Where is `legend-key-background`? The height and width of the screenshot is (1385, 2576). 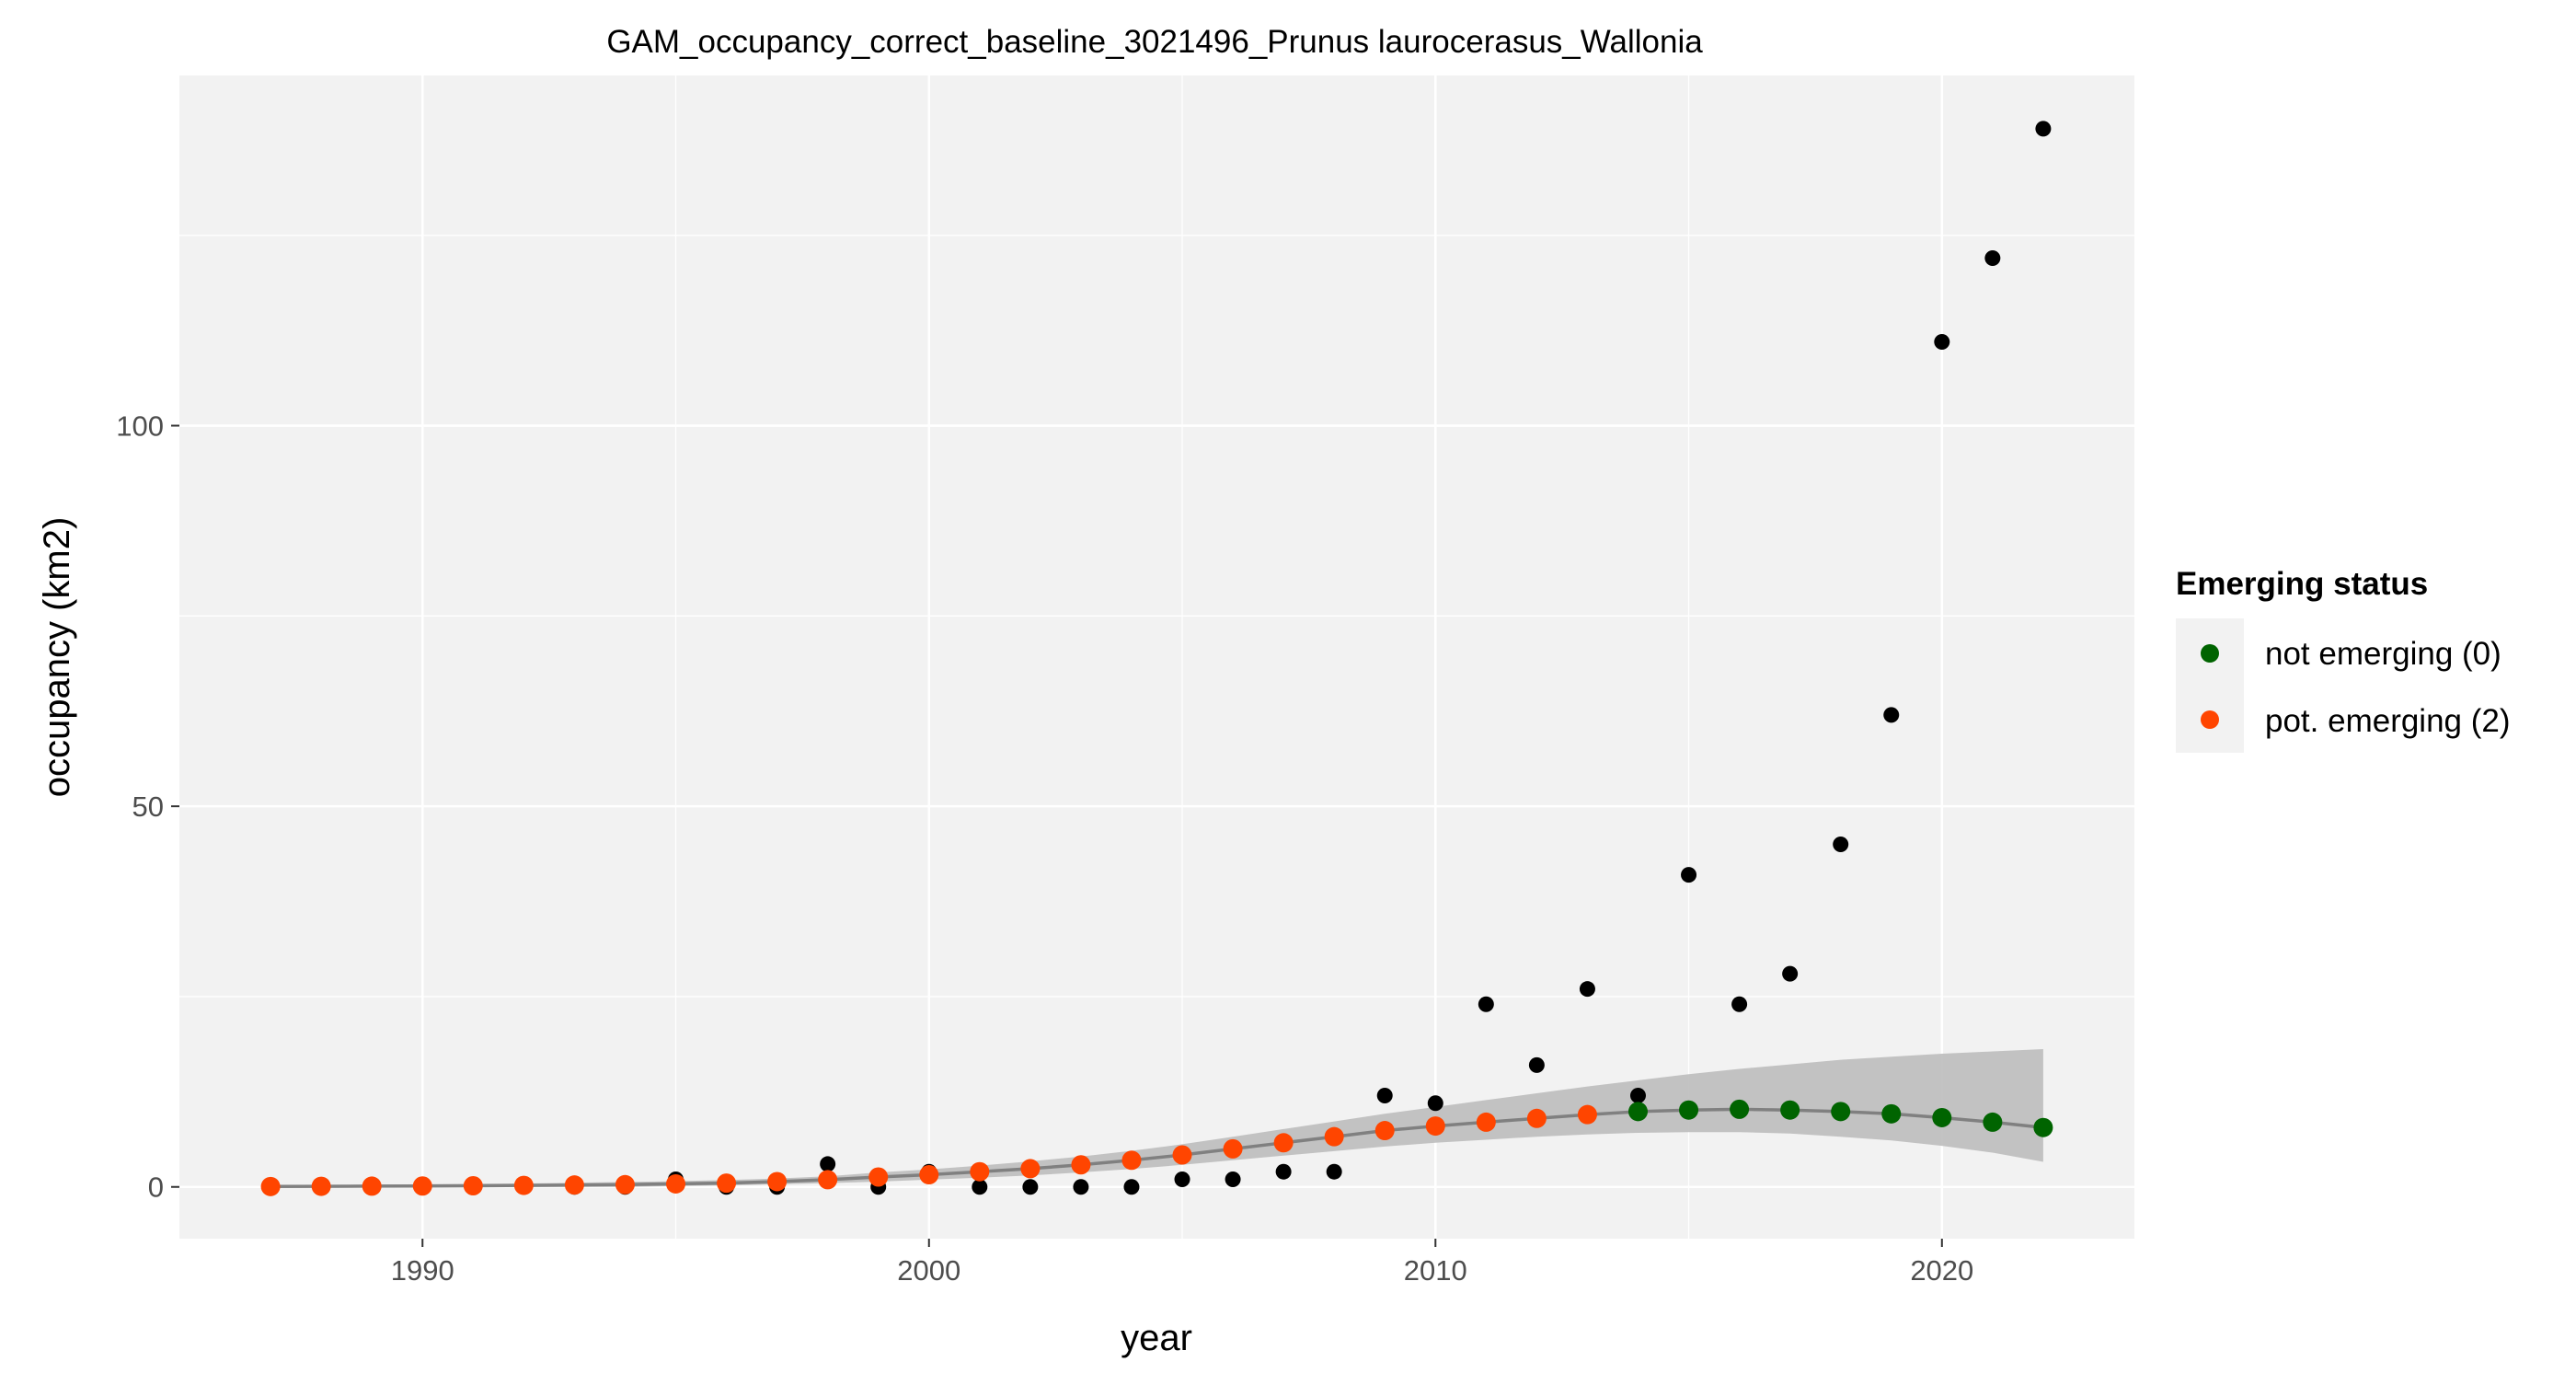
legend-key-background is located at coordinates (2210, 685).